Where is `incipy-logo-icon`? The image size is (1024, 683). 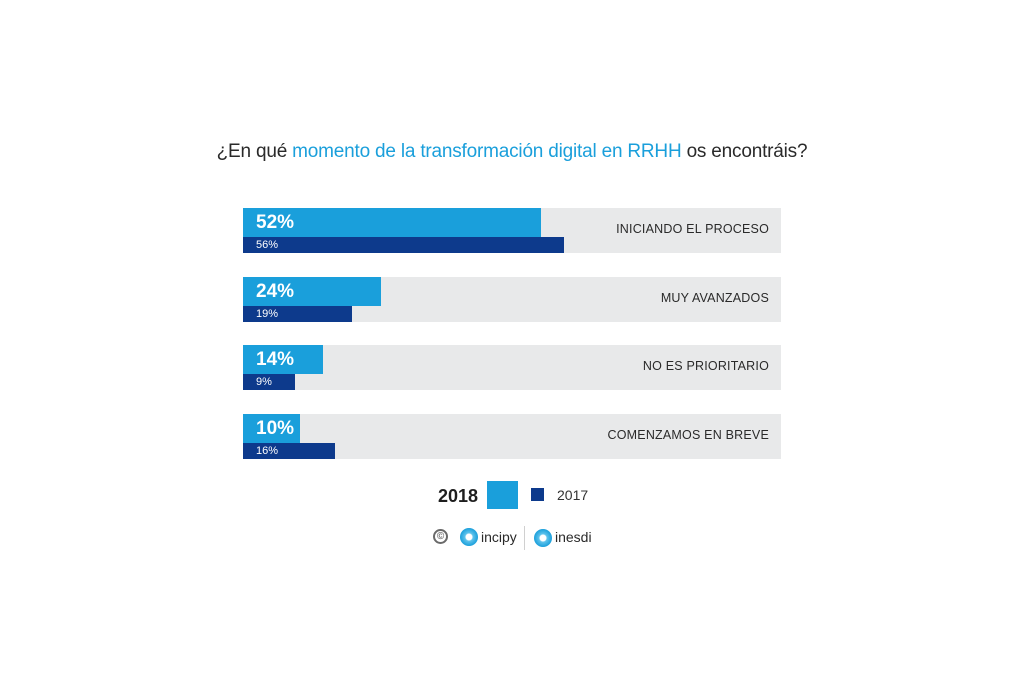
incipy-logo-icon is located at coordinates (469, 537).